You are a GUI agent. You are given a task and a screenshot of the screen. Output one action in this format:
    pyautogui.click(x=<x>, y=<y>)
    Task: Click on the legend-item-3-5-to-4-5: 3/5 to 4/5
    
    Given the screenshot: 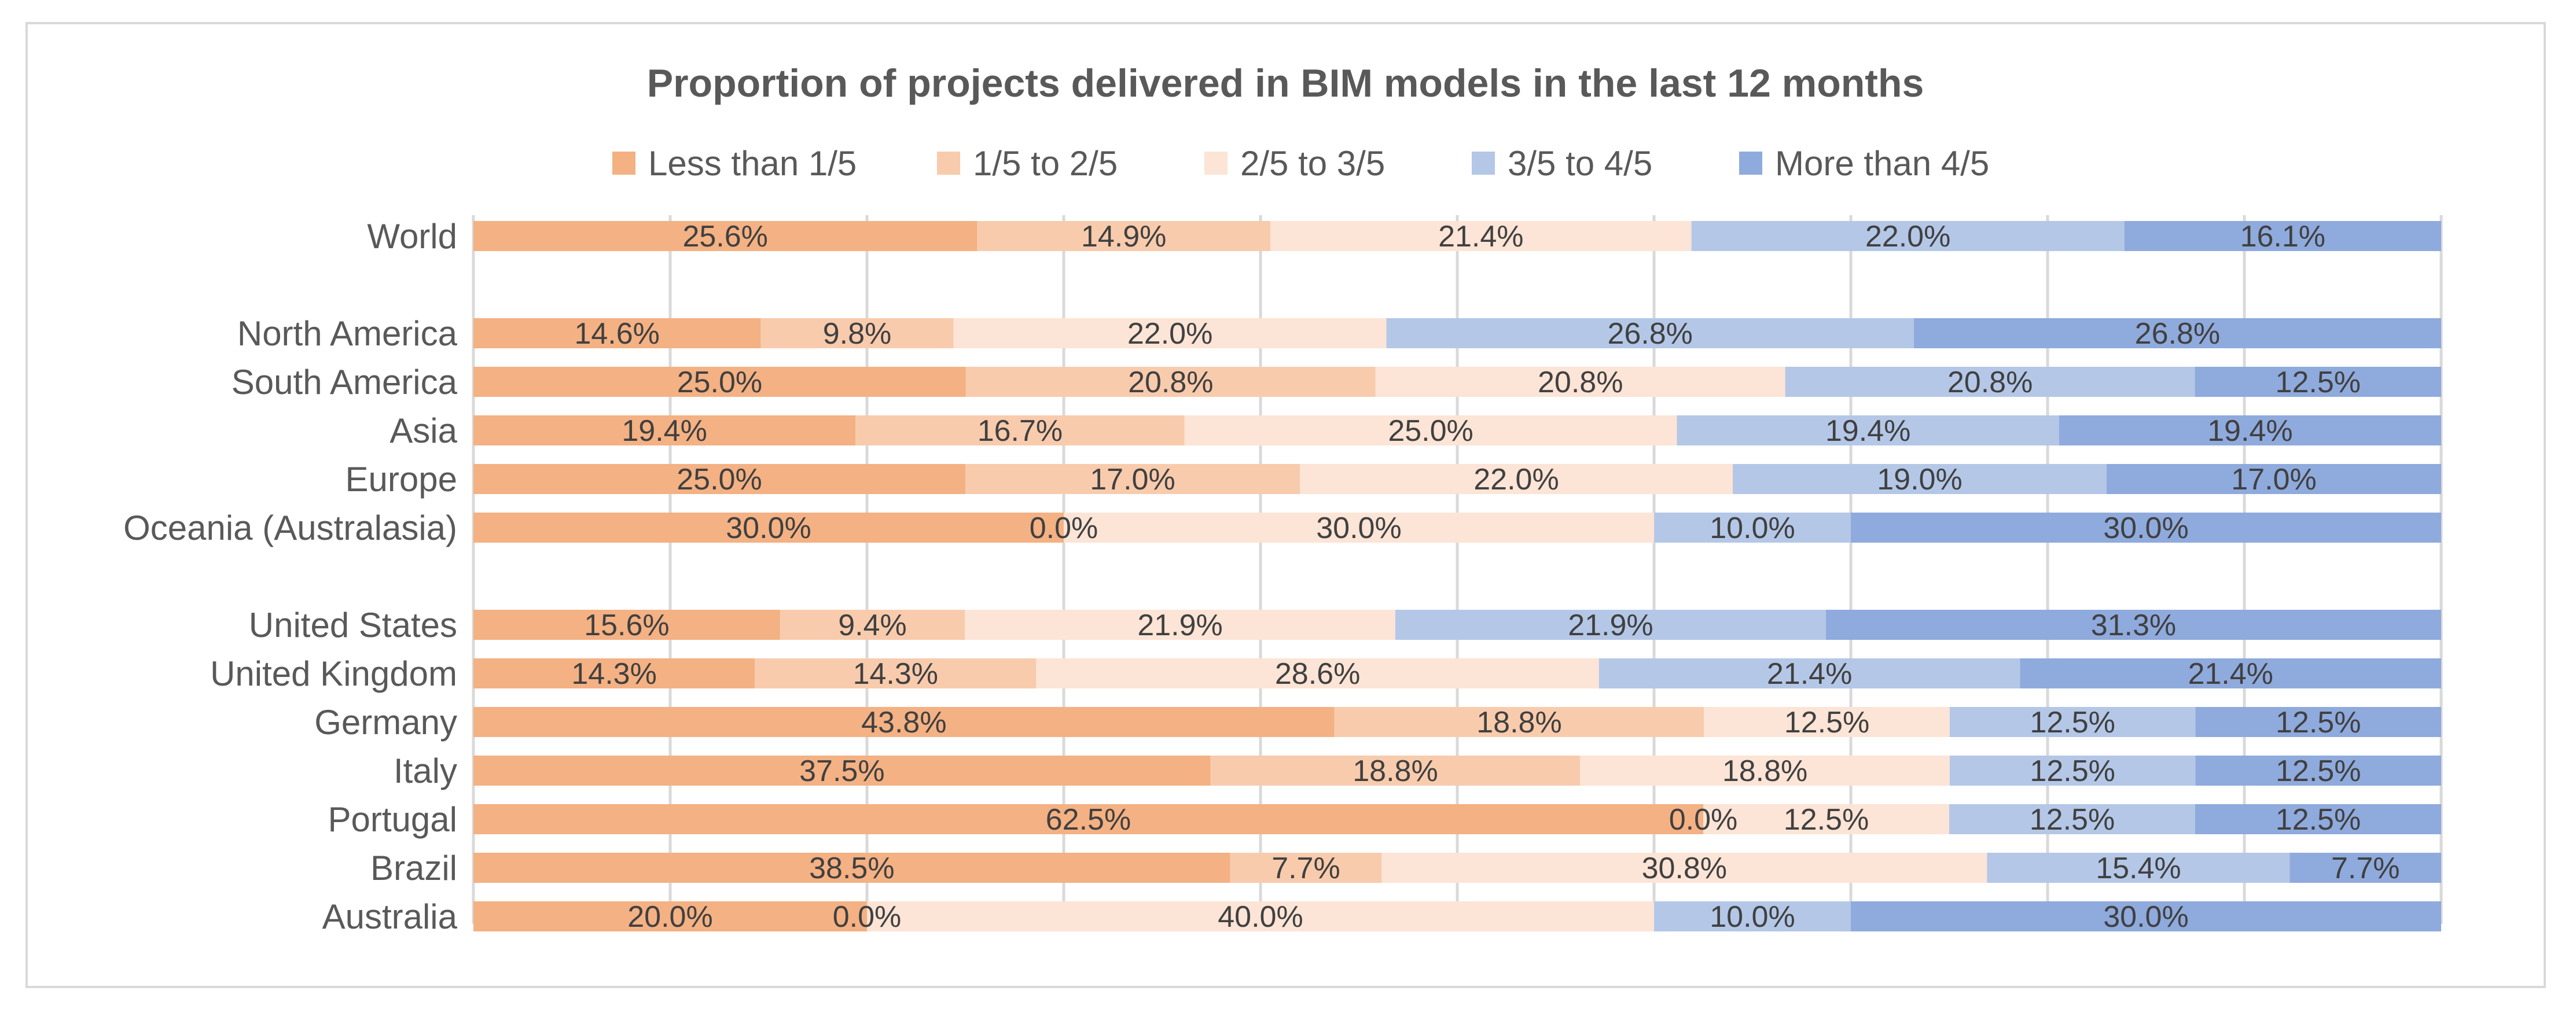 What is the action you would take?
    pyautogui.click(x=1562, y=163)
    